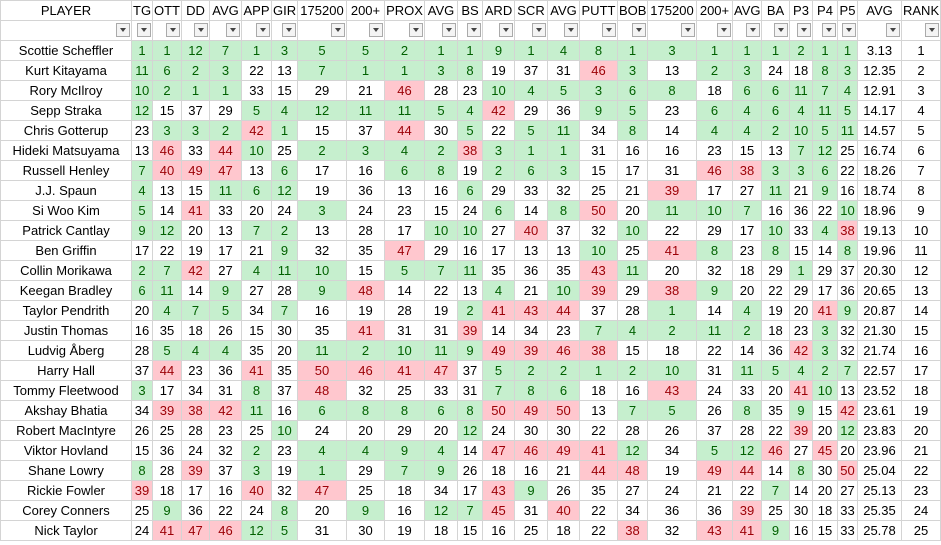 The width and height of the screenshot is (941, 545). I want to click on stat-cell: 19, so click(404, 530).